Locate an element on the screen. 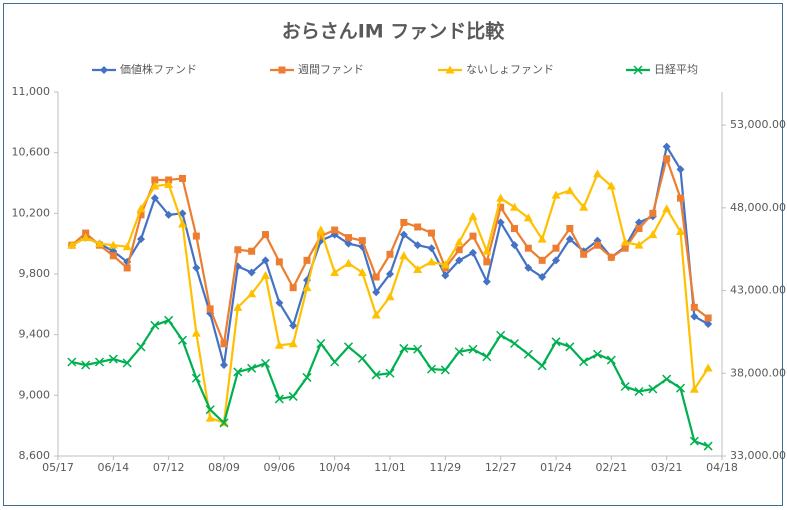  y-tick-label: 10,600 is located at coordinates (31, 152).